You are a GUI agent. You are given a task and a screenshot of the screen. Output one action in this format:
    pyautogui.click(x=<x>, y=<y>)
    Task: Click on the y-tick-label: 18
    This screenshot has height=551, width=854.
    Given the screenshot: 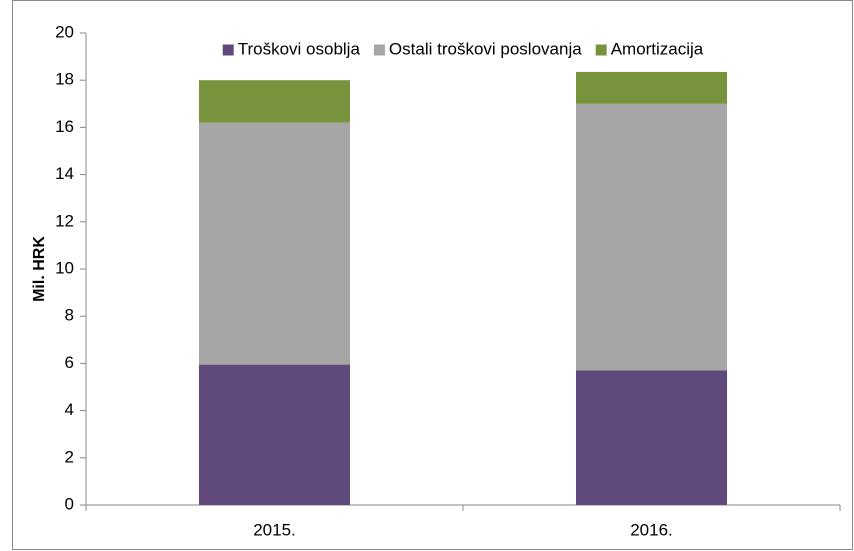 What is the action you would take?
    pyautogui.click(x=64, y=79)
    